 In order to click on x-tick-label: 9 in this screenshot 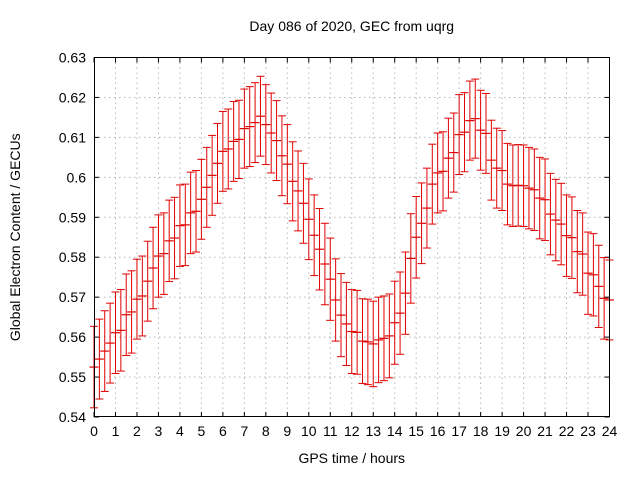, I will do `click(287, 431)`.